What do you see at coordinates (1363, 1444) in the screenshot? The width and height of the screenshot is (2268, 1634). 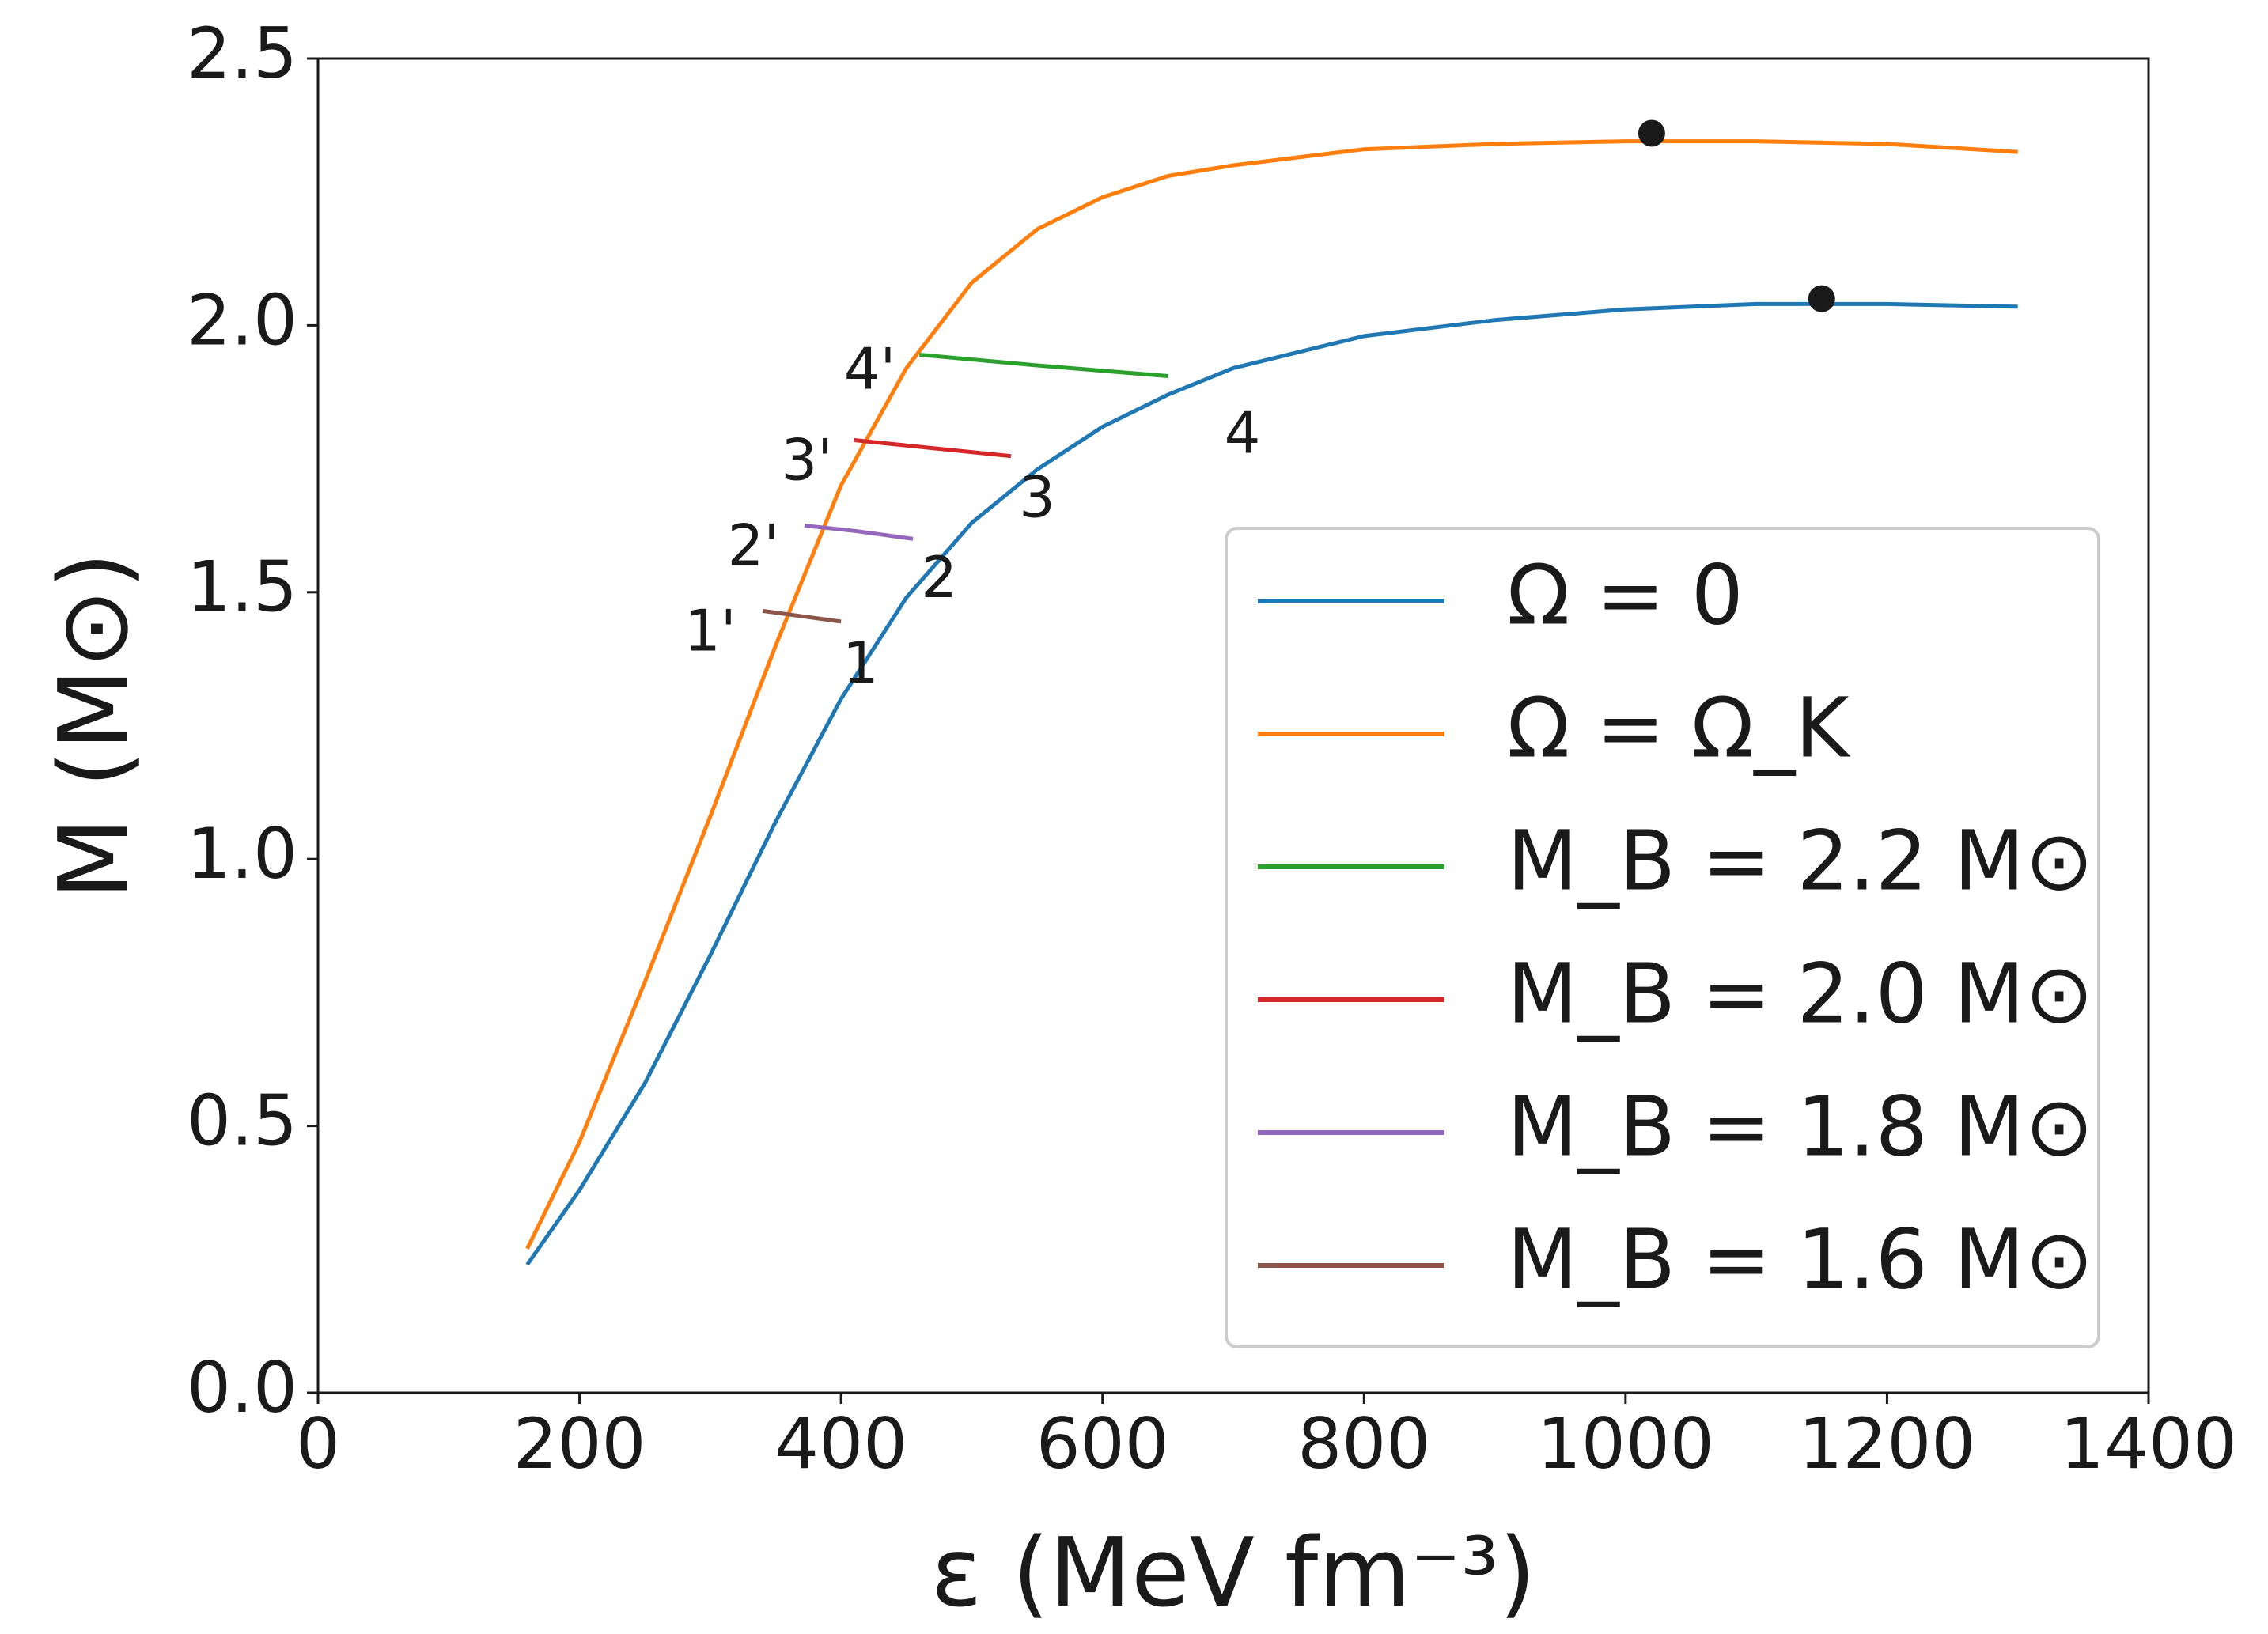 I see `x-tick-label: 800` at bounding box center [1363, 1444].